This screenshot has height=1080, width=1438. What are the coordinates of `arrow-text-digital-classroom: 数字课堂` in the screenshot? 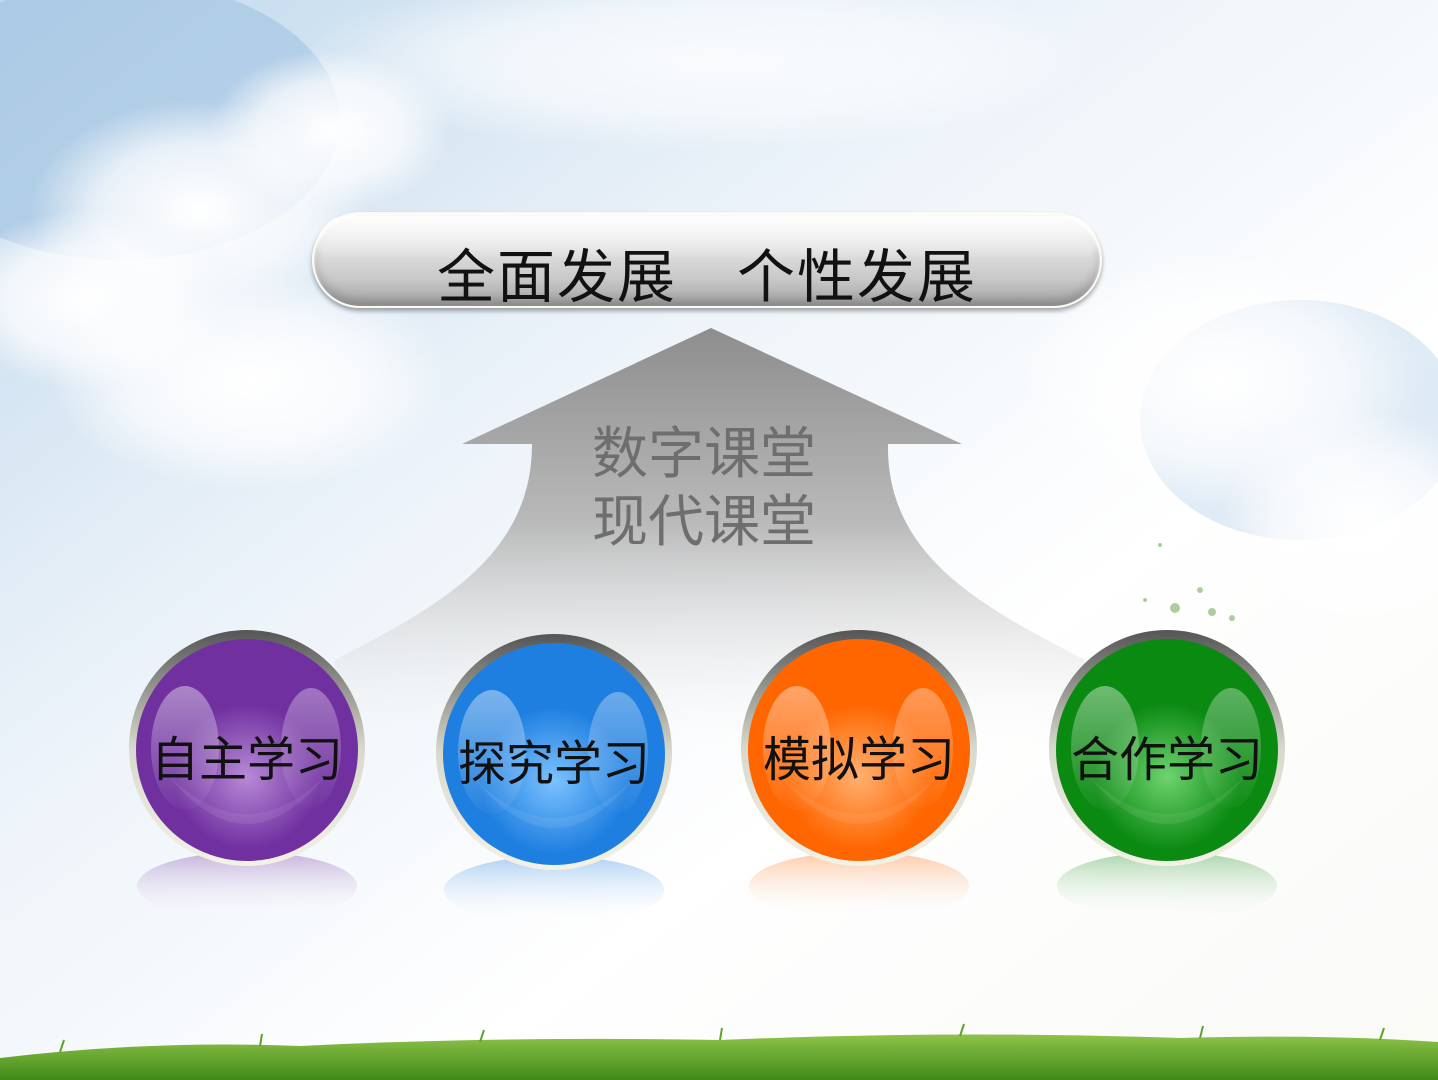 It's located at (704, 454).